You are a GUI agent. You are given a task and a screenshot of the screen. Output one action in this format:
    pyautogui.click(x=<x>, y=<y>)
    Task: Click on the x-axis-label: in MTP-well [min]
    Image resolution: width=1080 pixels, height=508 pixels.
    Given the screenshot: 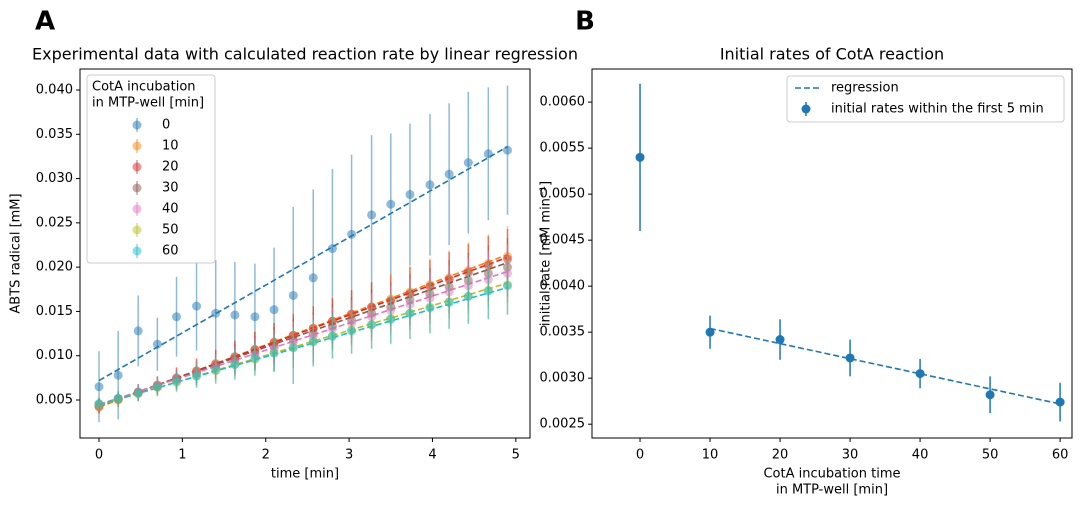 What is the action you would take?
    pyautogui.click(x=832, y=490)
    